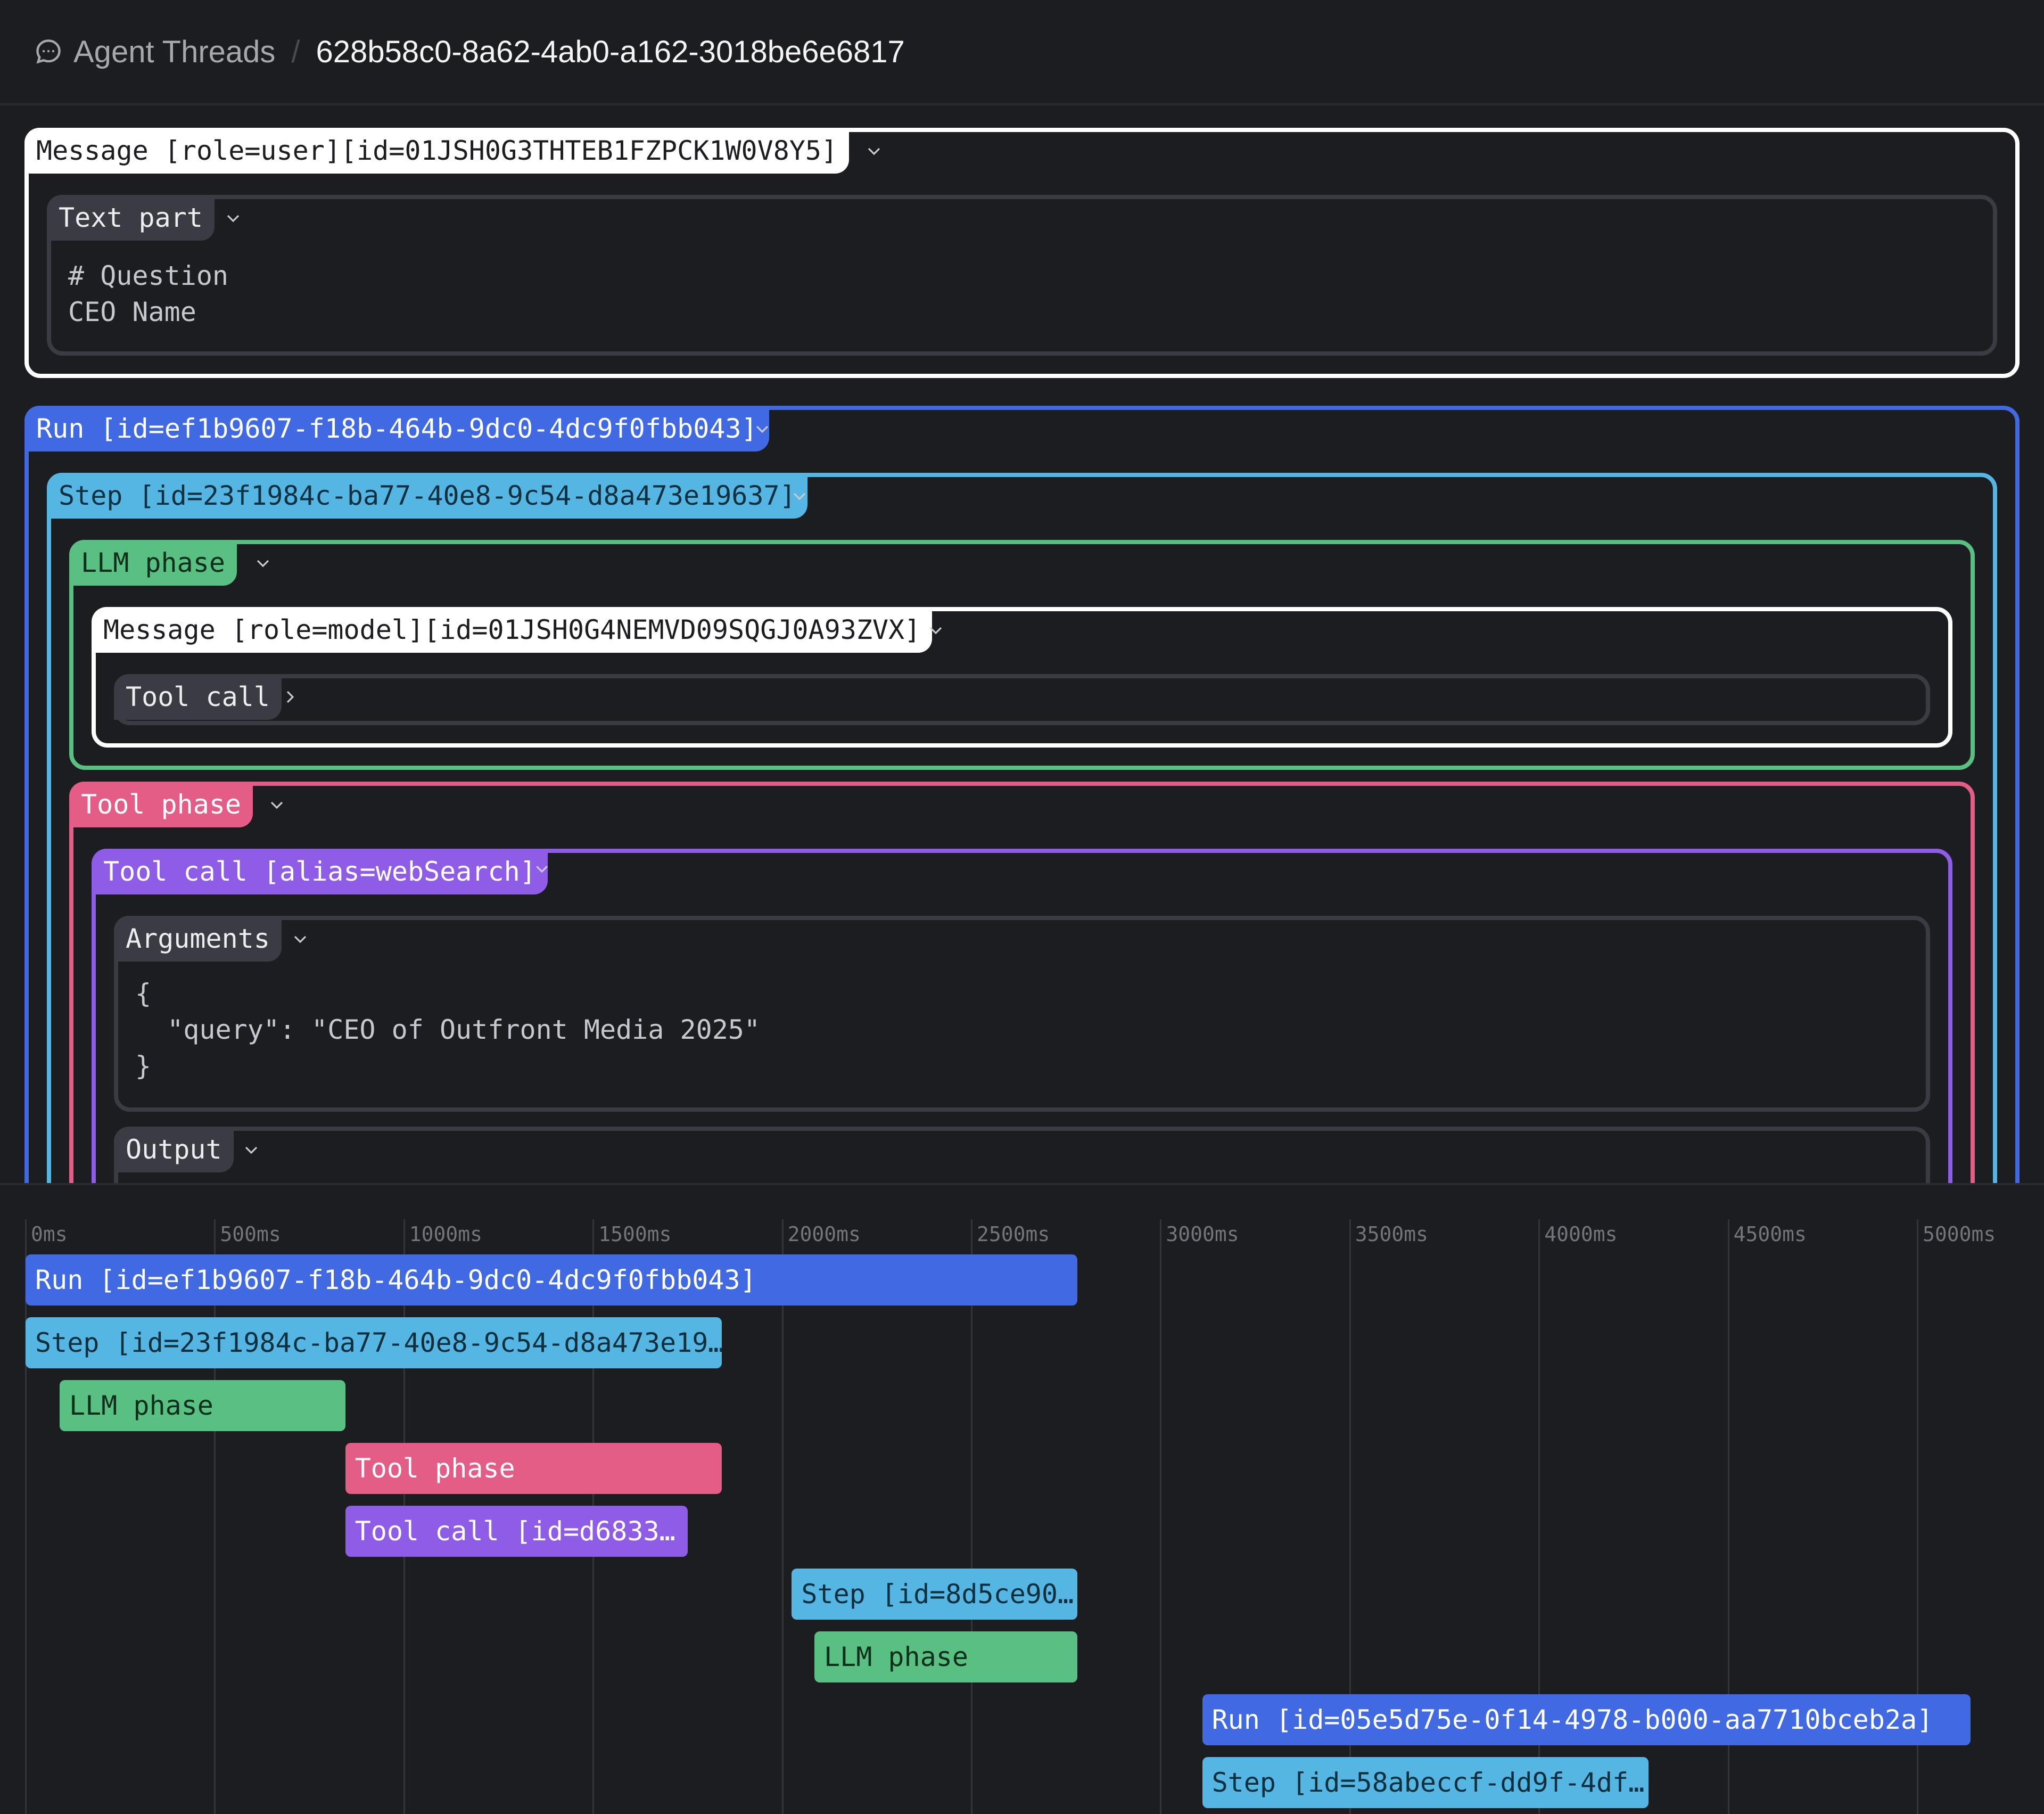 This screenshot has height=1814, width=2044. I want to click on timeline-tick-label: 3000ms, so click(1202, 1234).